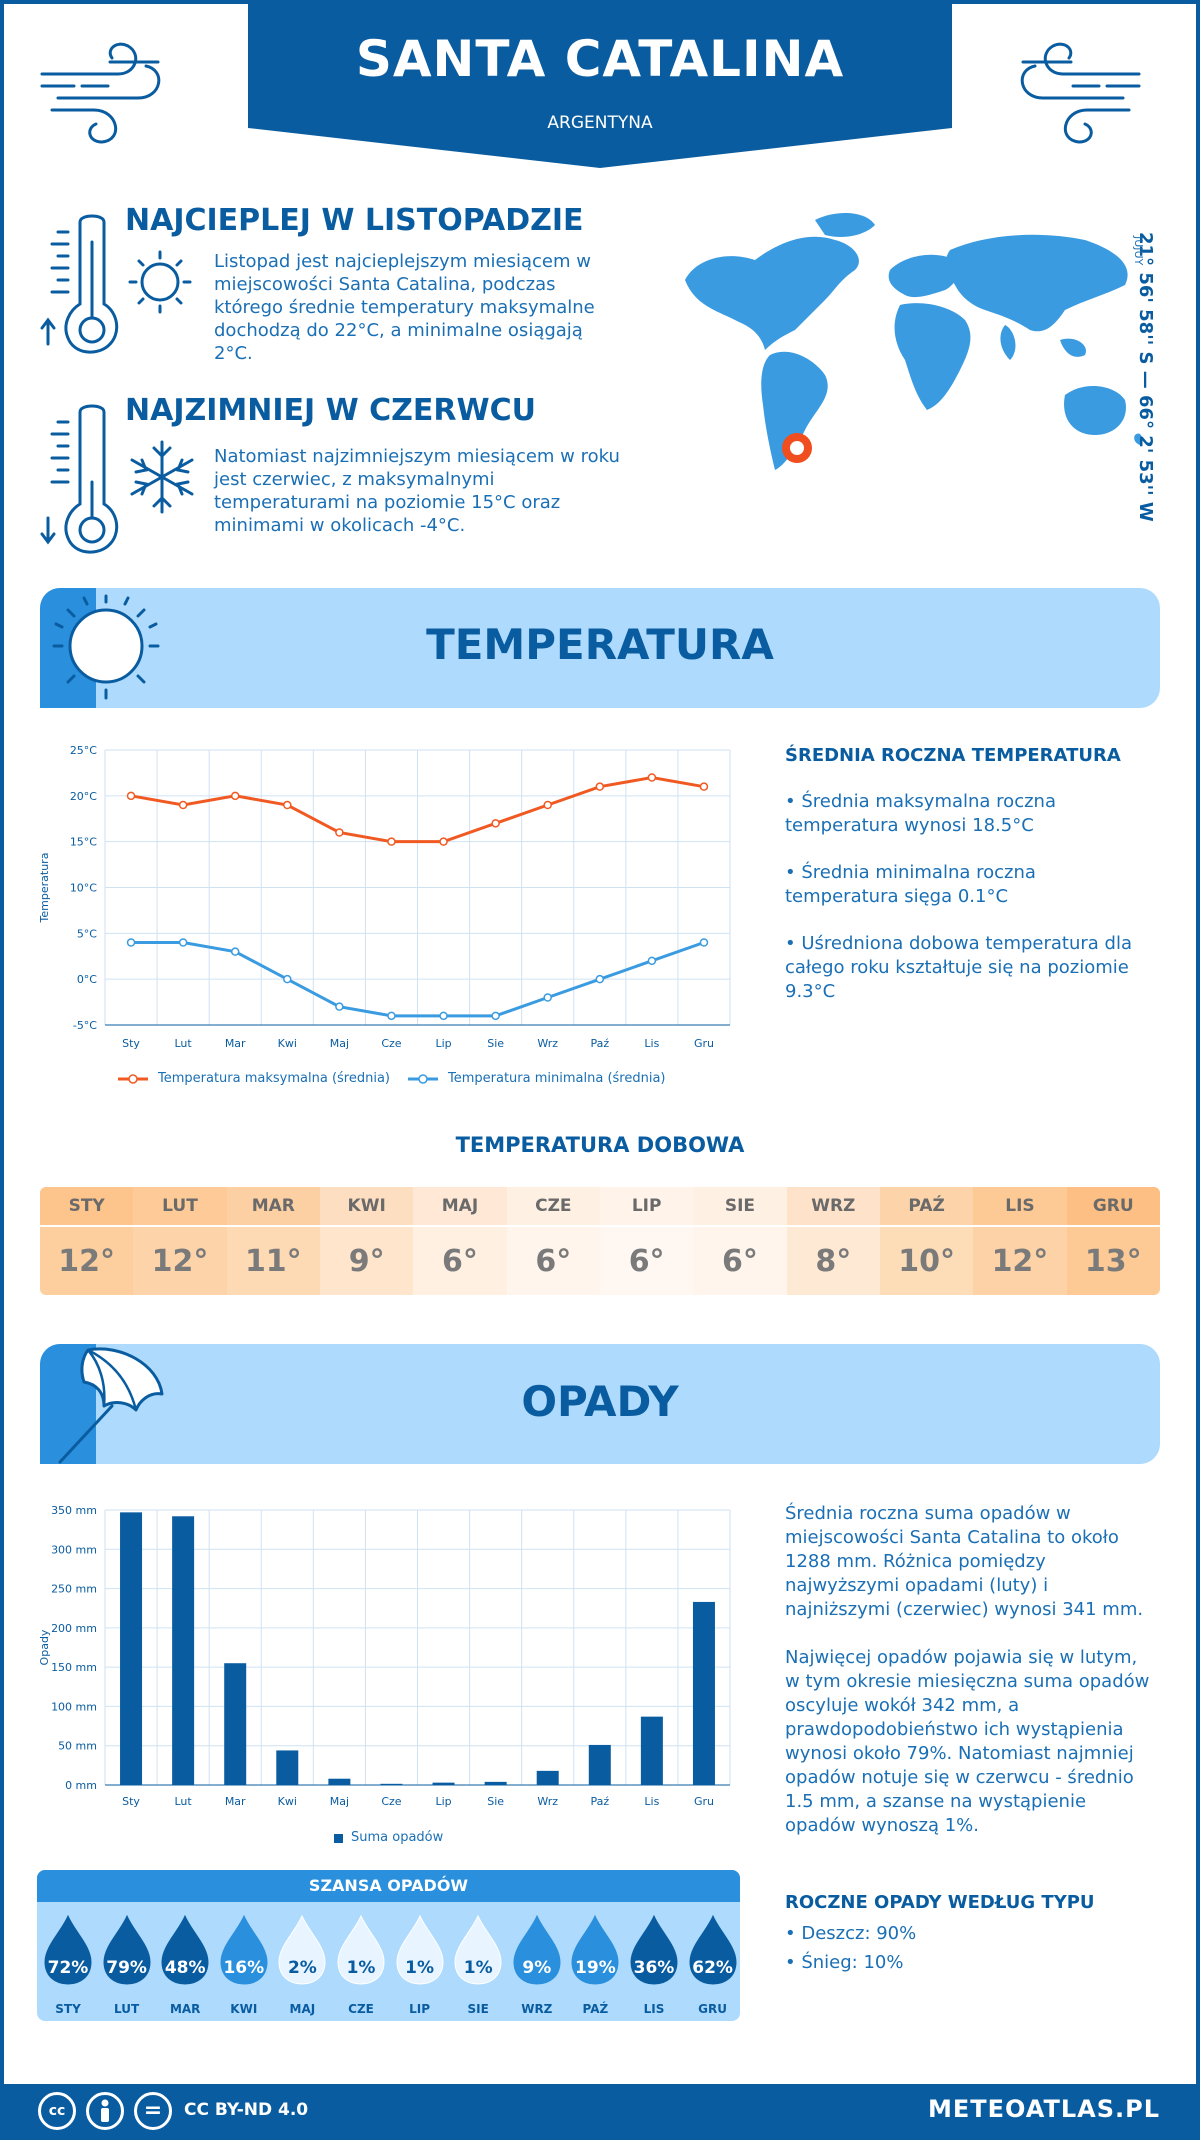 The width and height of the screenshot is (1200, 2140). What do you see at coordinates (273, 1206) in the screenshot?
I see `daily-temp-month: MAR` at bounding box center [273, 1206].